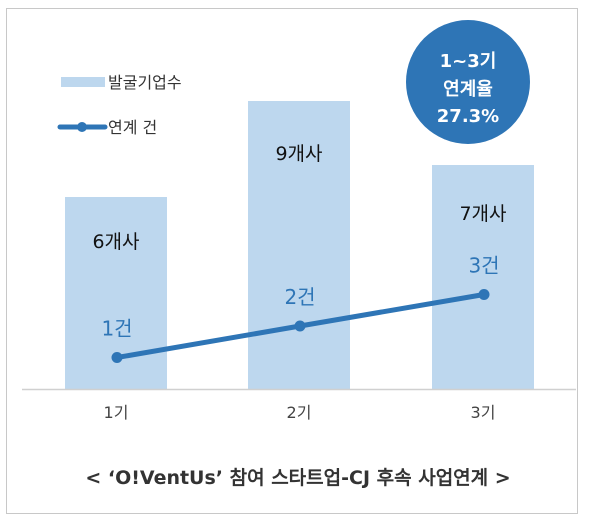  I want to click on rate-annotation-circle, so click(468, 82).